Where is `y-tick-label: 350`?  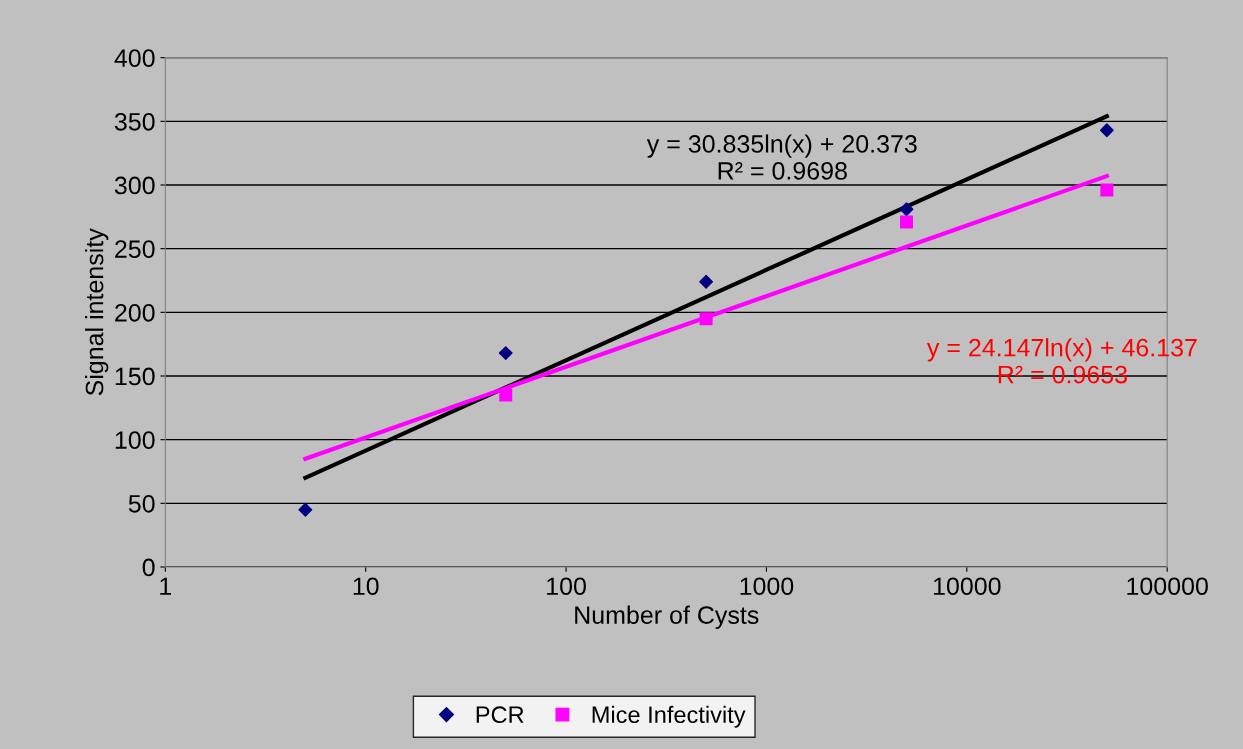 y-tick-label: 350 is located at coordinates (134, 121).